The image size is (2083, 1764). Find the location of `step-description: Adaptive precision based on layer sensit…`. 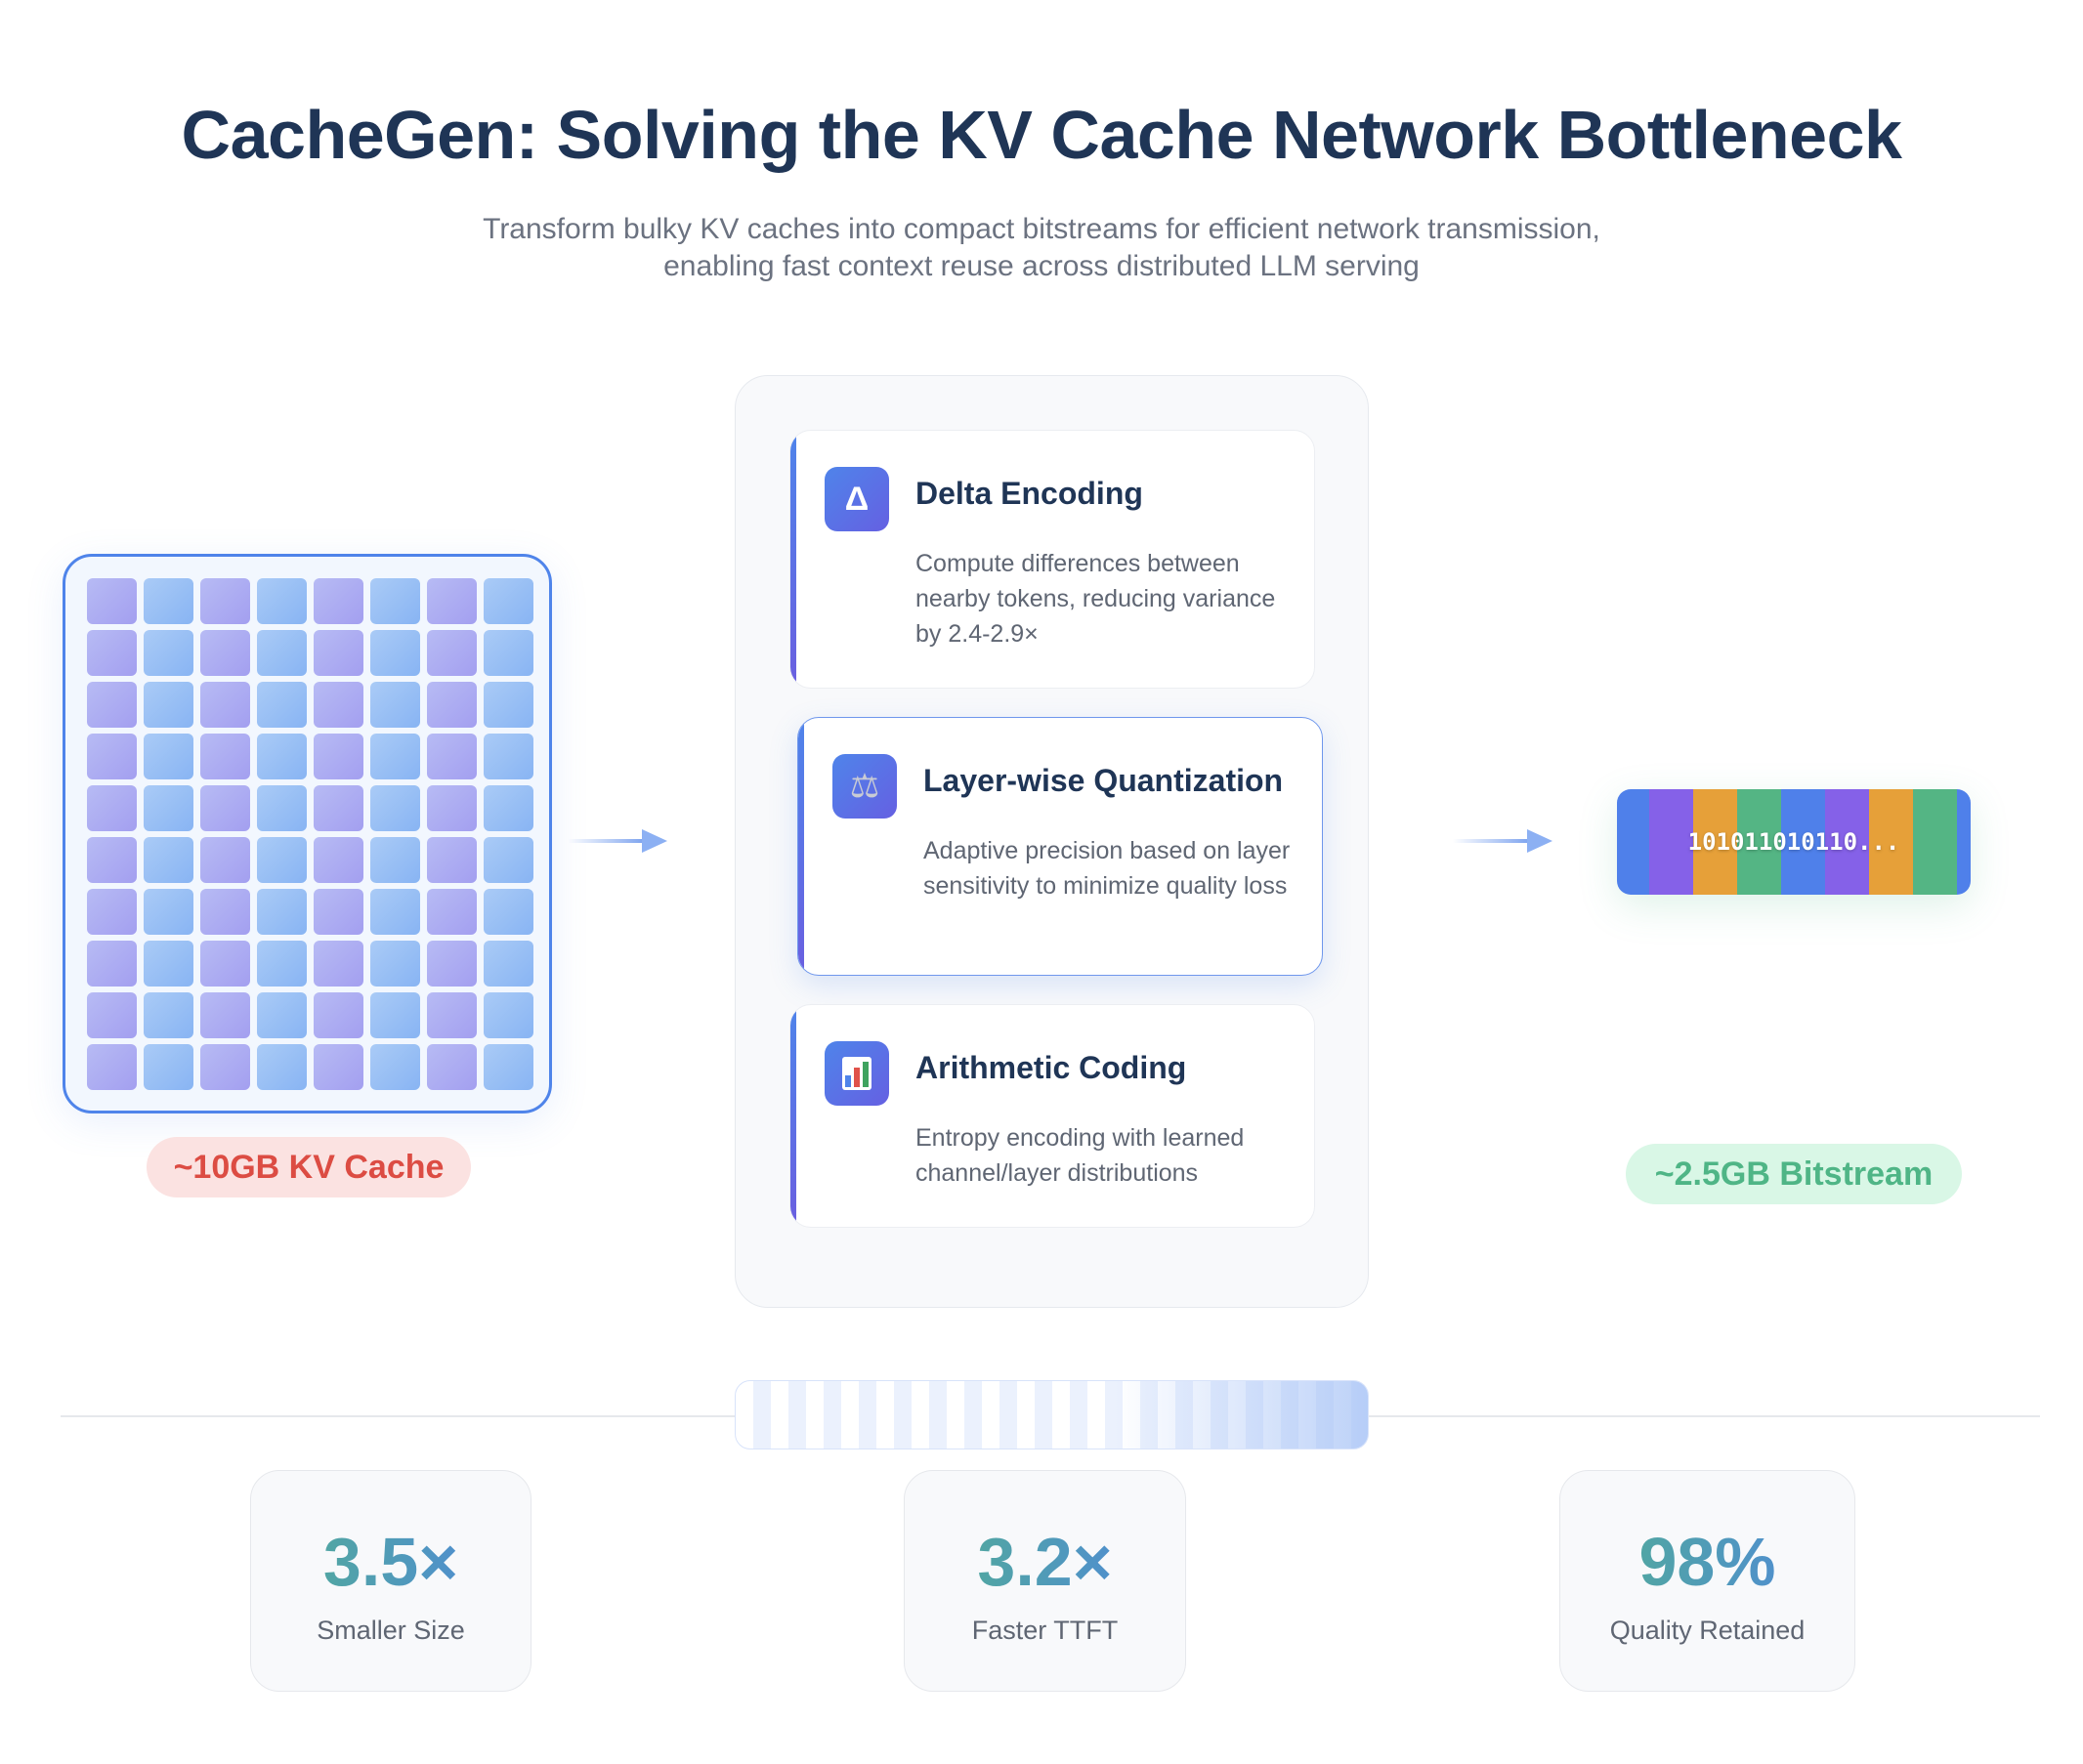

step-description: Adaptive precision based on layer sensit… is located at coordinates (1107, 868).